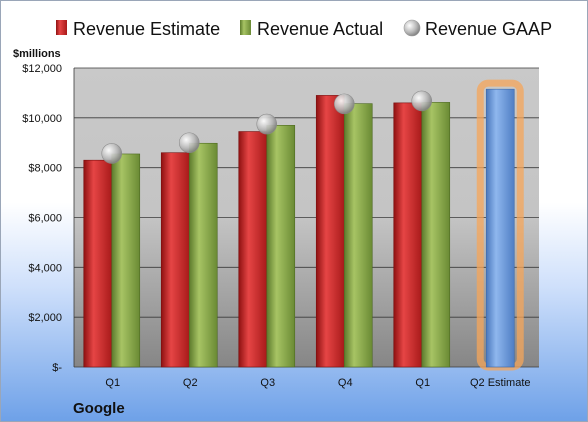 This screenshot has height=422, width=588. Describe the element at coordinates (190, 383) in the screenshot. I see `x-tick-label: Q2` at that location.